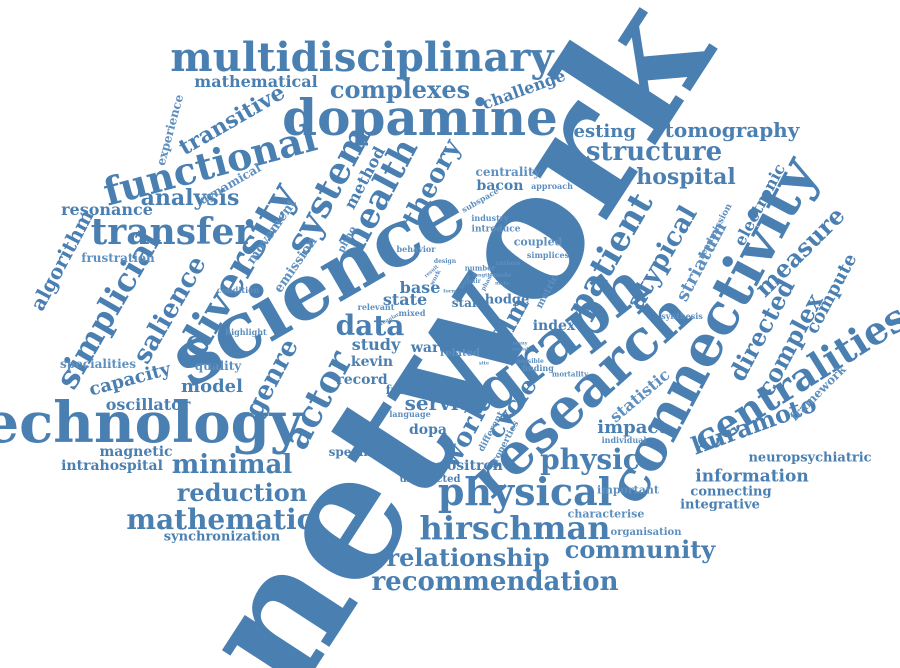 The height and width of the screenshot is (668, 900). Describe the element at coordinates (624, 440) in the screenshot. I see `word-individual: individual` at that location.